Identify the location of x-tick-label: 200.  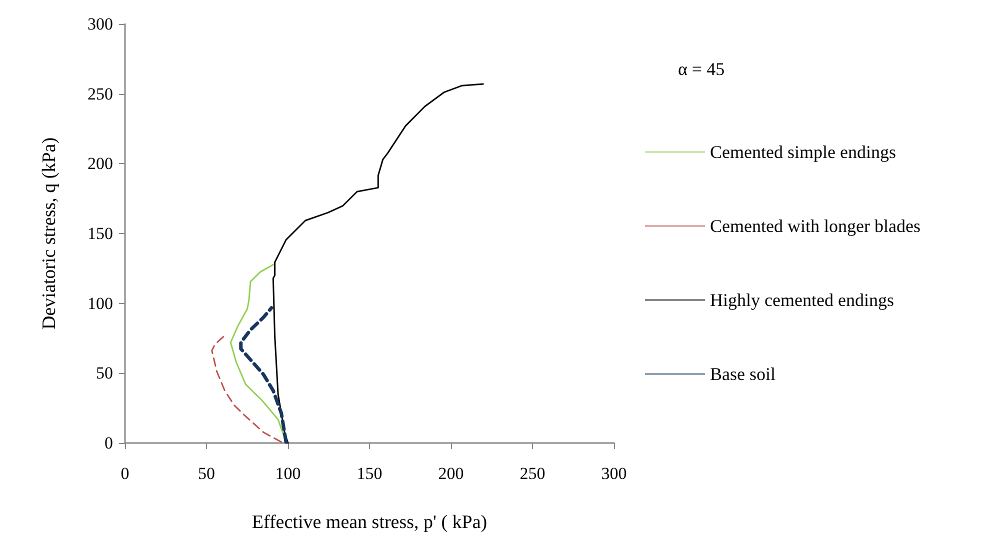
(451, 473).